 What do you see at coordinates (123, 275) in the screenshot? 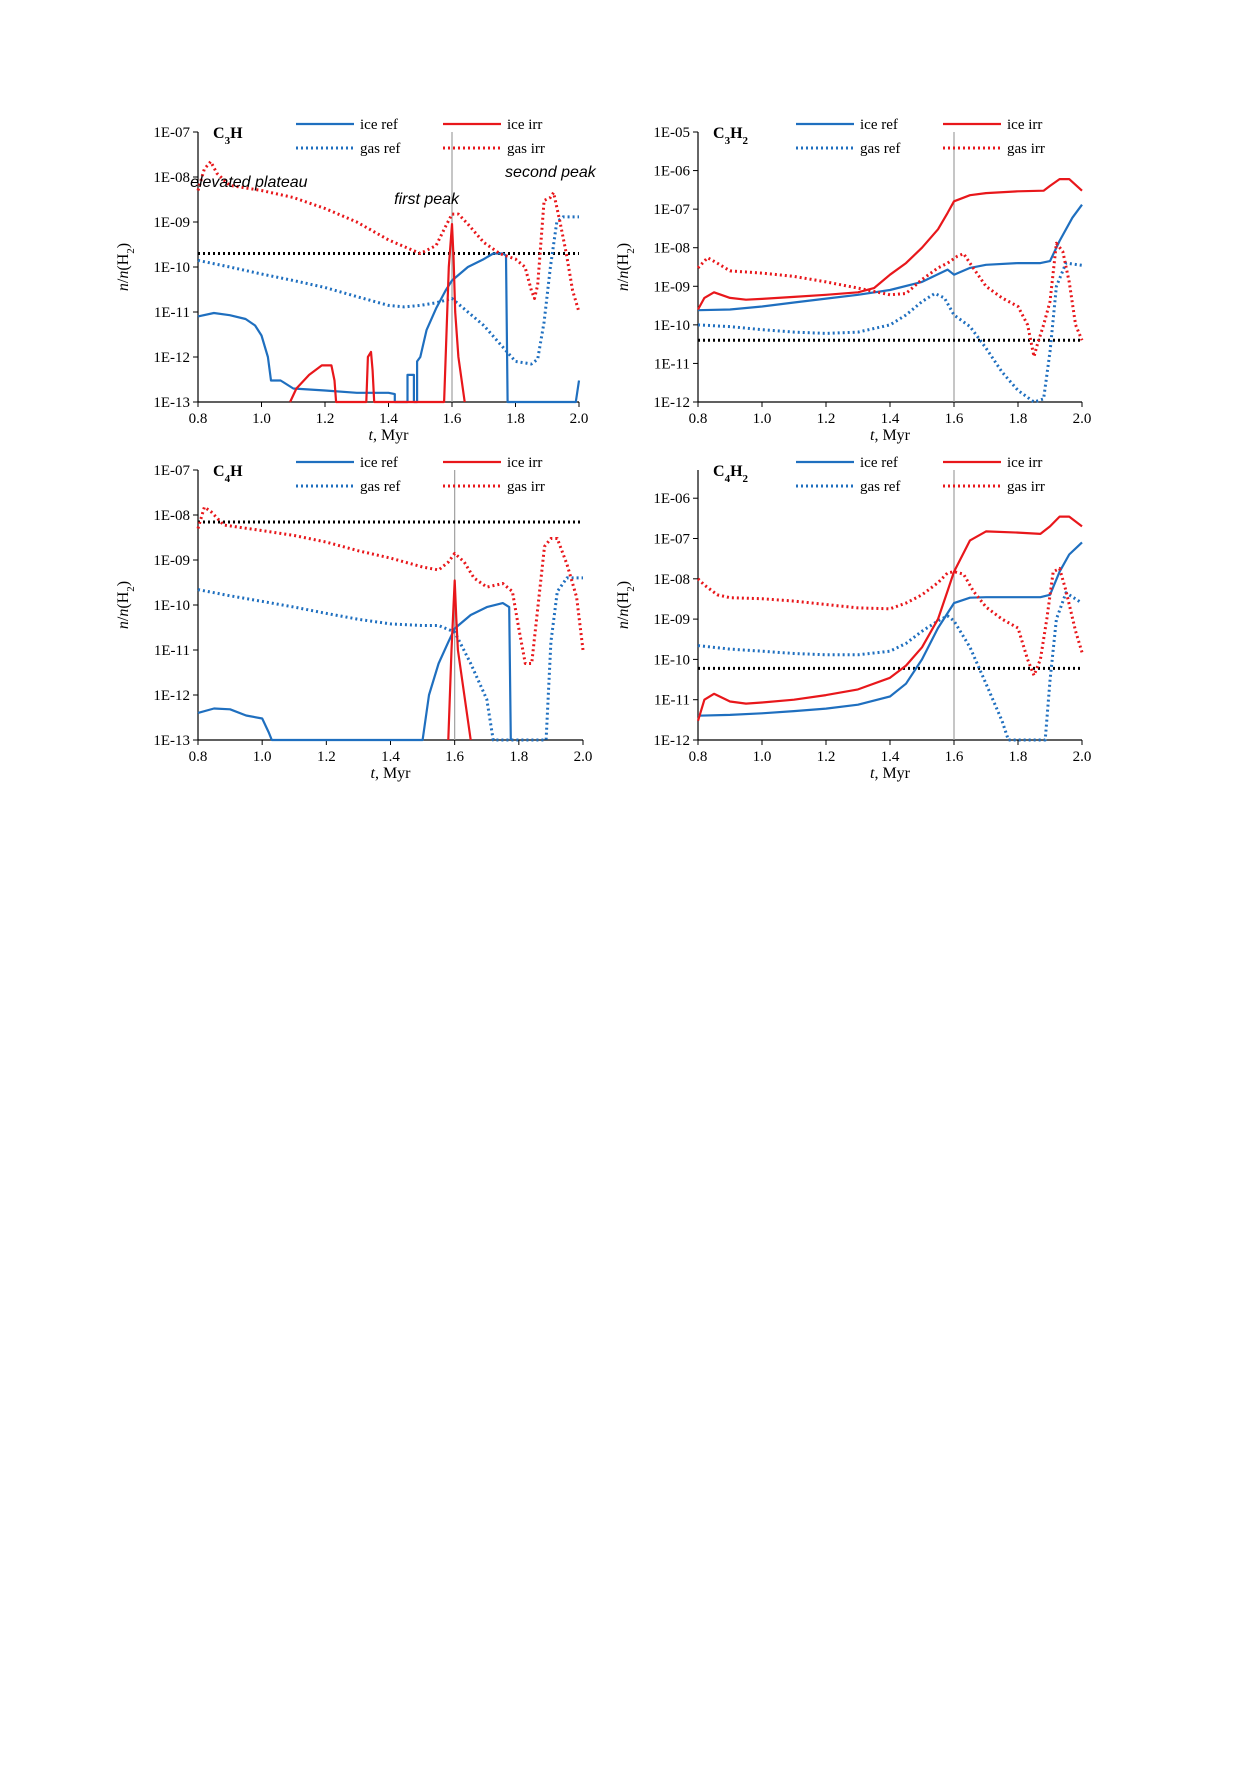
I see `y-axis-label-n2: n` at bounding box center [123, 275].